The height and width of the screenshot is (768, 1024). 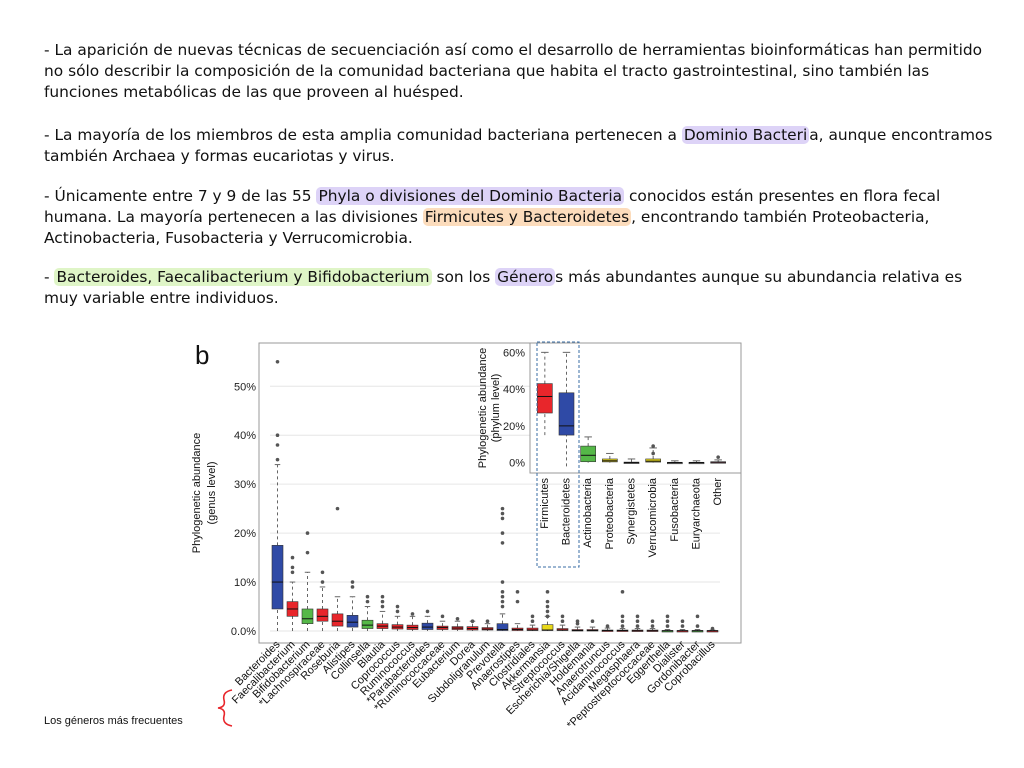 I want to click on main-y-tick-labels: 0.0% 10% 20% 30% 40% 50%, so click(x=243, y=509).